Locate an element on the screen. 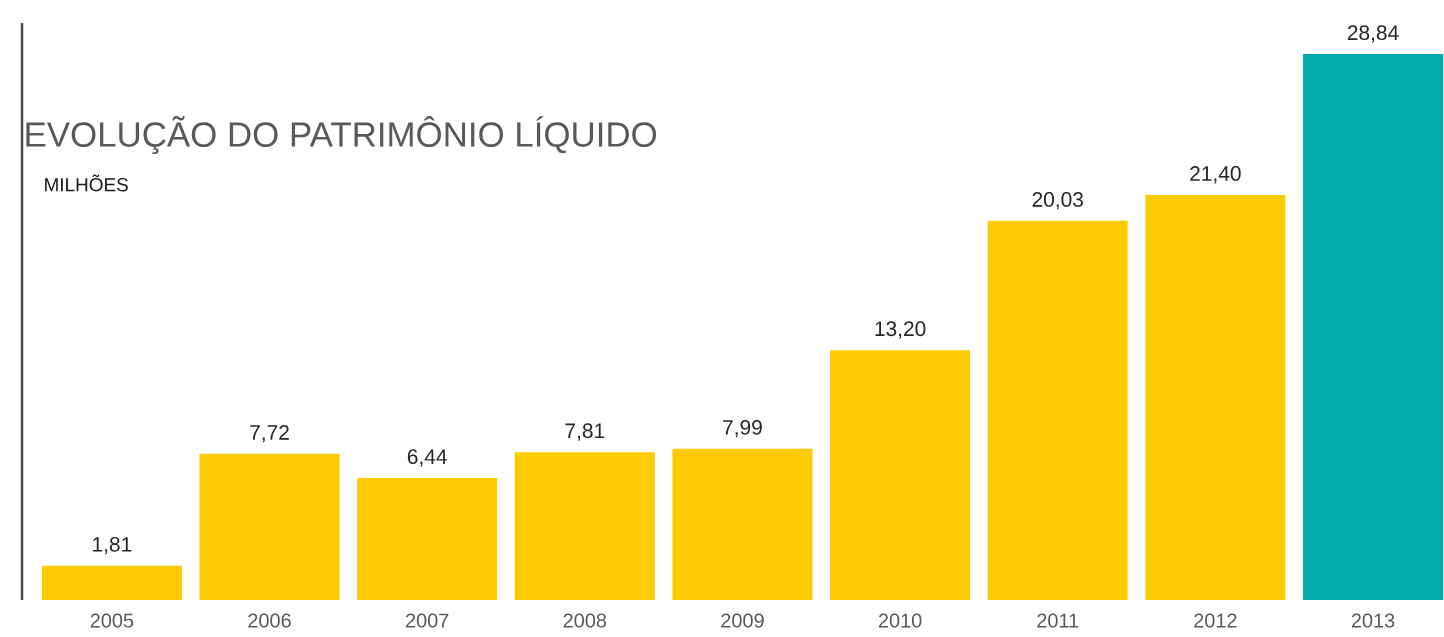 This screenshot has width=1444, height=637. data-label: 6,44 is located at coordinates (427, 458).